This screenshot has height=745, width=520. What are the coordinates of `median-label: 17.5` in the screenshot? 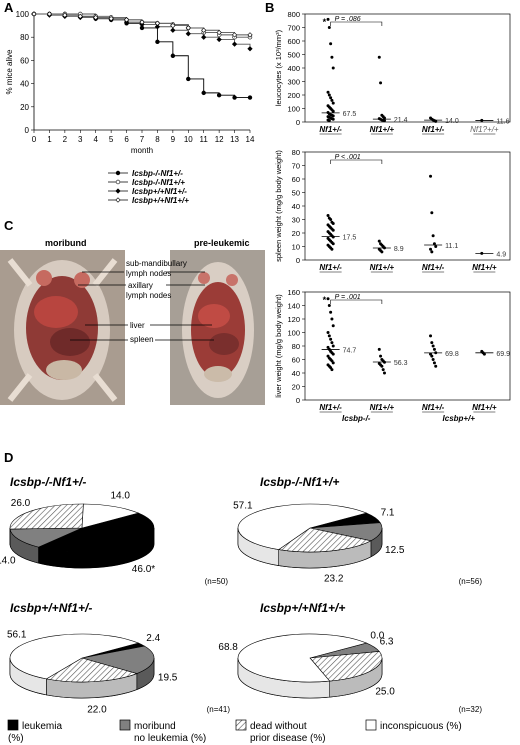 It's located at (350, 237).